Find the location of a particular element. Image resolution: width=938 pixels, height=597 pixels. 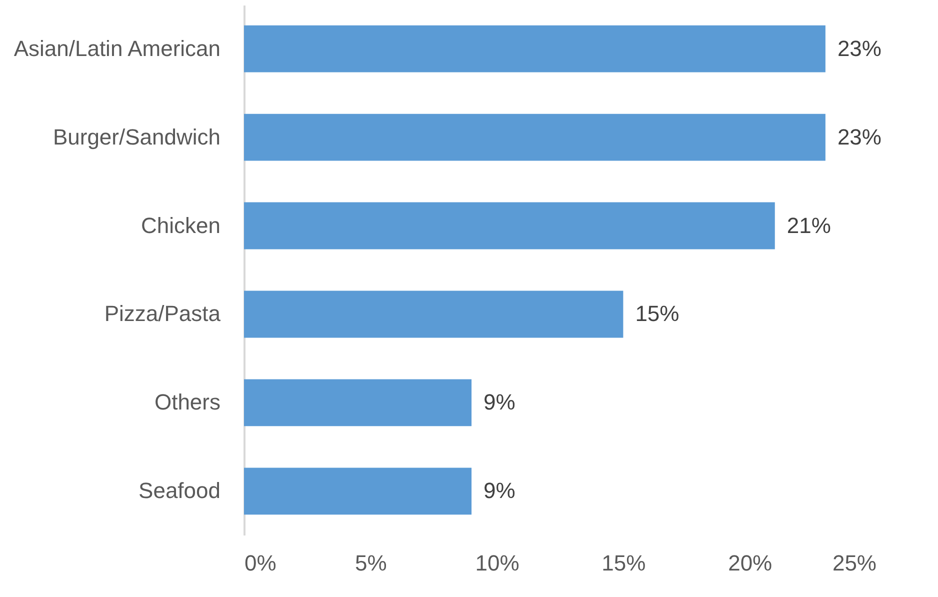

y-tick-label: Seafood is located at coordinates (179, 491).